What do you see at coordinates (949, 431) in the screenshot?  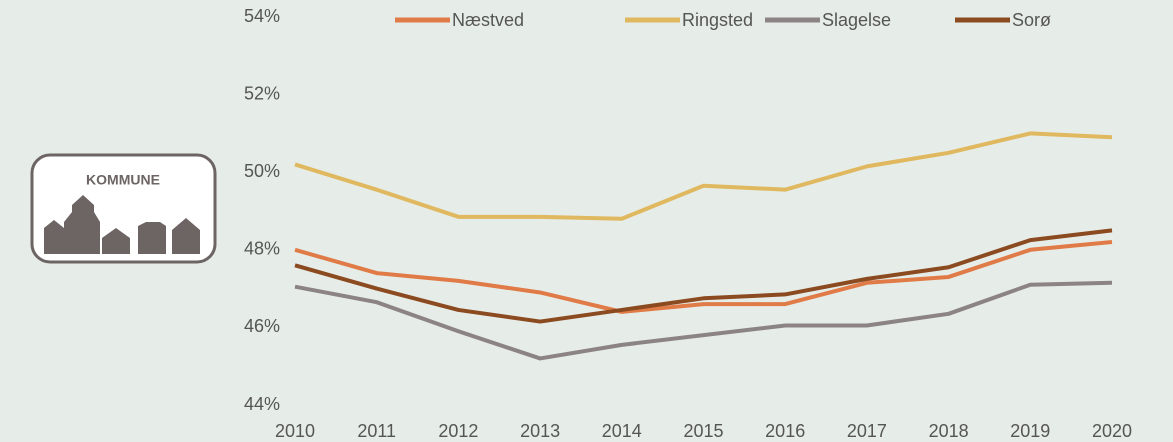 I see `x-tick-label: 2018` at bounding box center [949, 431].